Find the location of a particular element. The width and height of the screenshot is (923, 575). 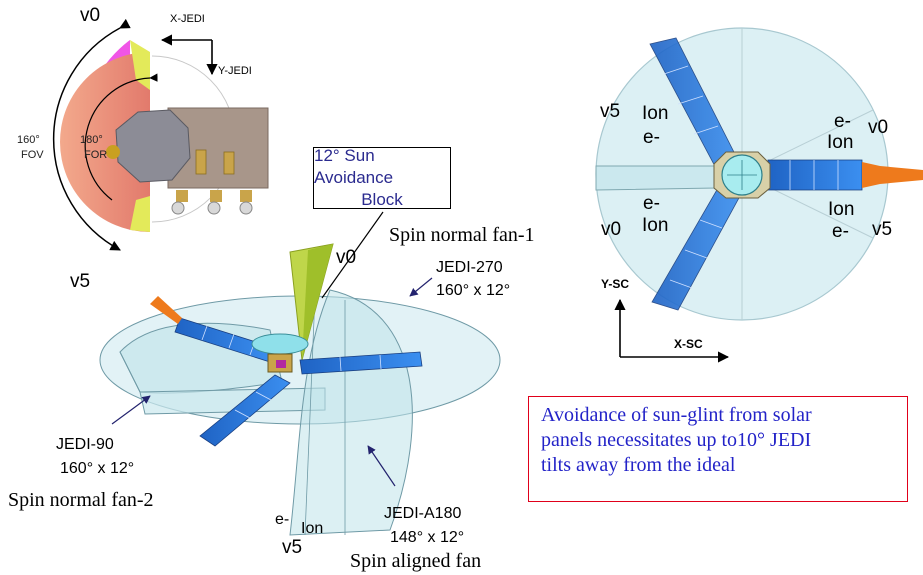

tr-v0-left: v0 is located at coordinates (611, 229).